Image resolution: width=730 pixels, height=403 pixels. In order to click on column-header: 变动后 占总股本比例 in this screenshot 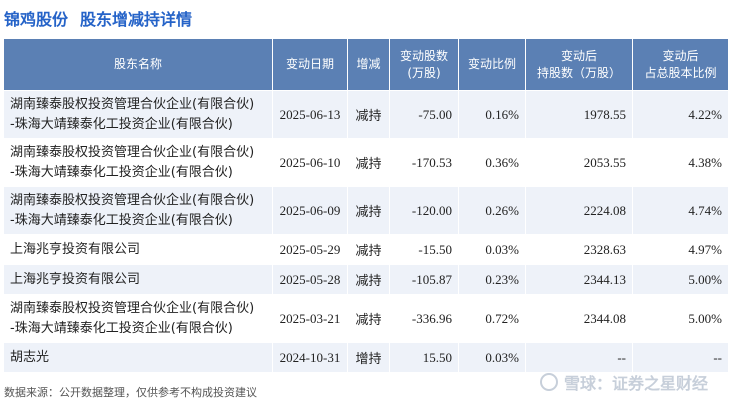, I will do `click(680, 64)`.